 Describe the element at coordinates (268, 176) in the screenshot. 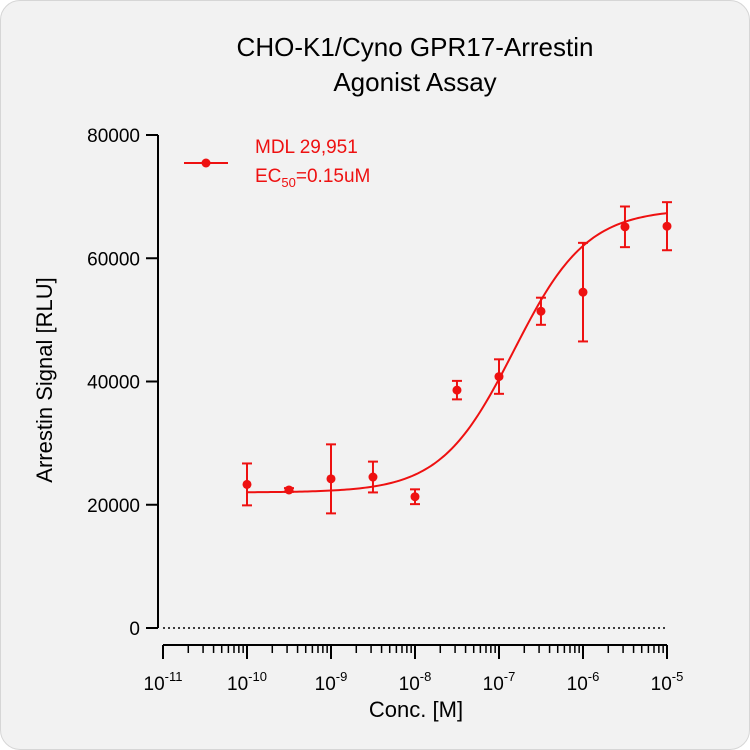

I see `legend-ec-prefix: EC` at that location.